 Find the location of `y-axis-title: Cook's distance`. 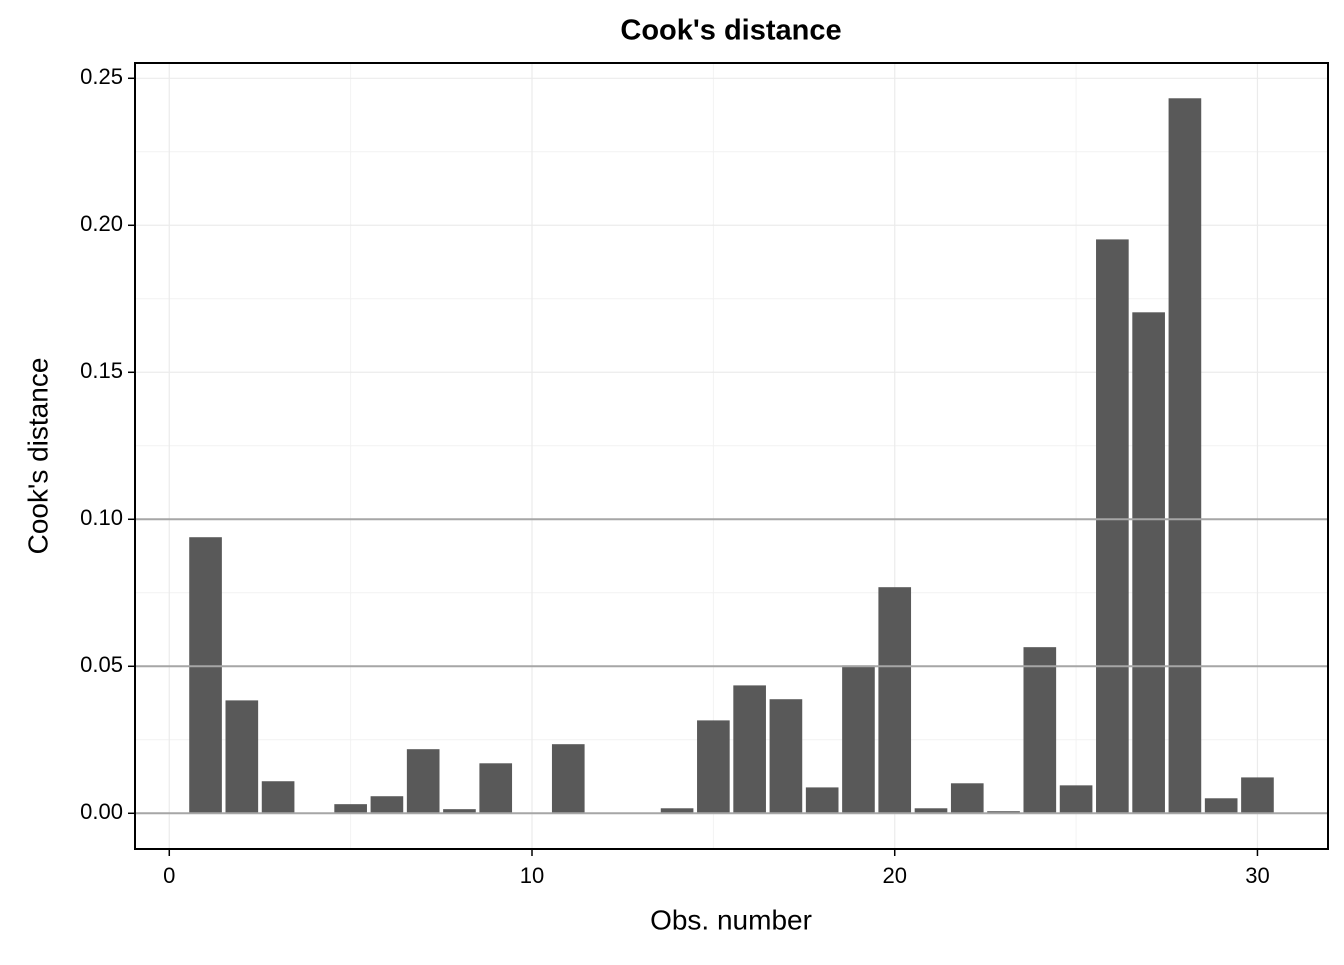

y-axis-title: Cook's distance is located at coordinates (37, 456).